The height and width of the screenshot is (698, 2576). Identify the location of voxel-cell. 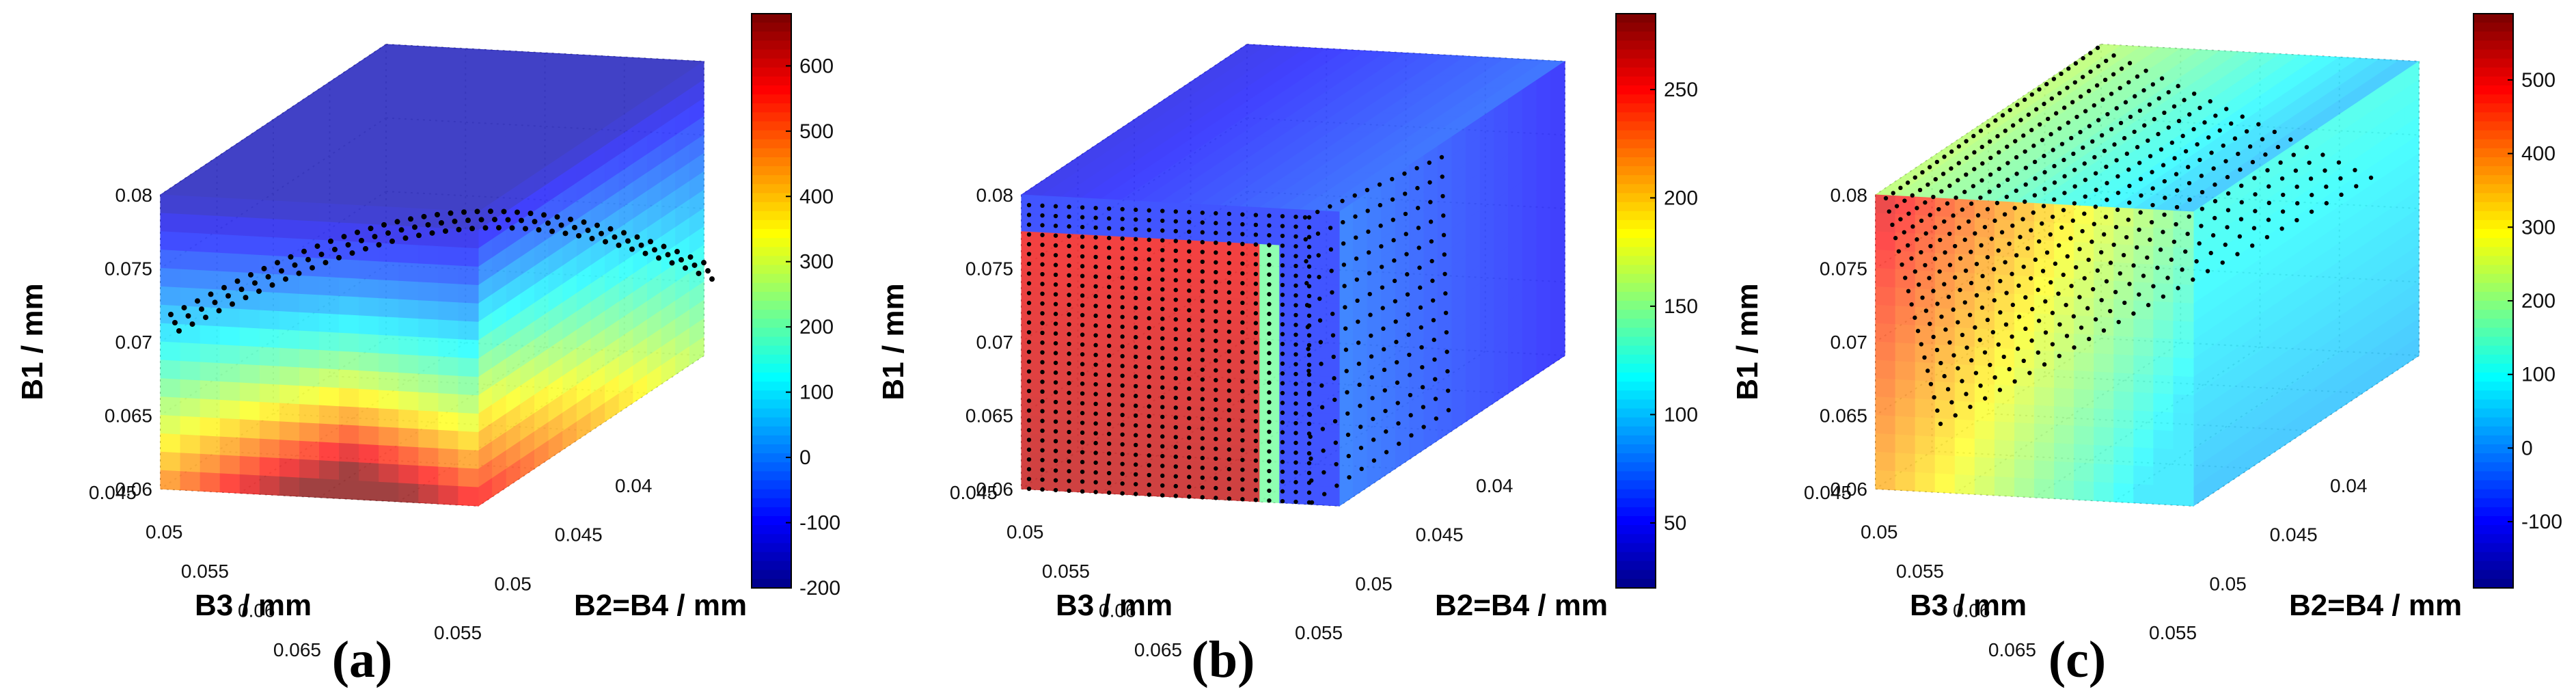
(1329, 497).